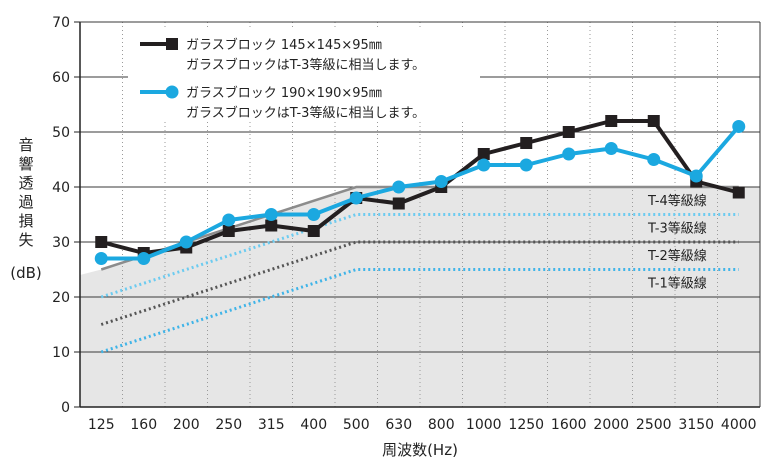 The height and width of the screenshot is (461, 763). I want to click on legend-label: ガラスブロック 190×190×95㎜, so click(284, 93).